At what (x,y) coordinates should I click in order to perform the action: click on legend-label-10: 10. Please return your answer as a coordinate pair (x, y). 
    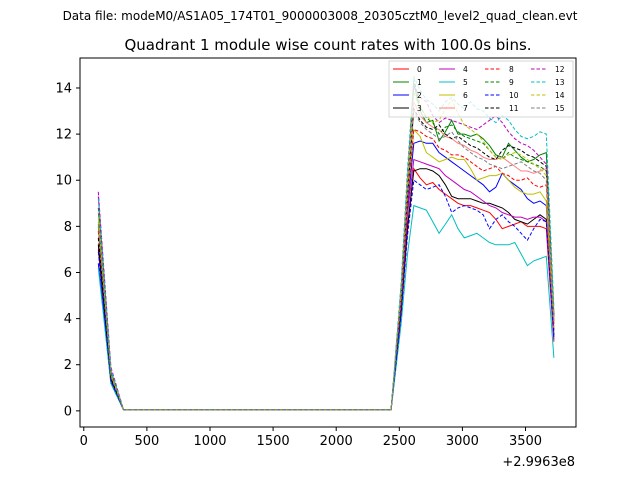
    Looking at the image, I should click on (514, 95).